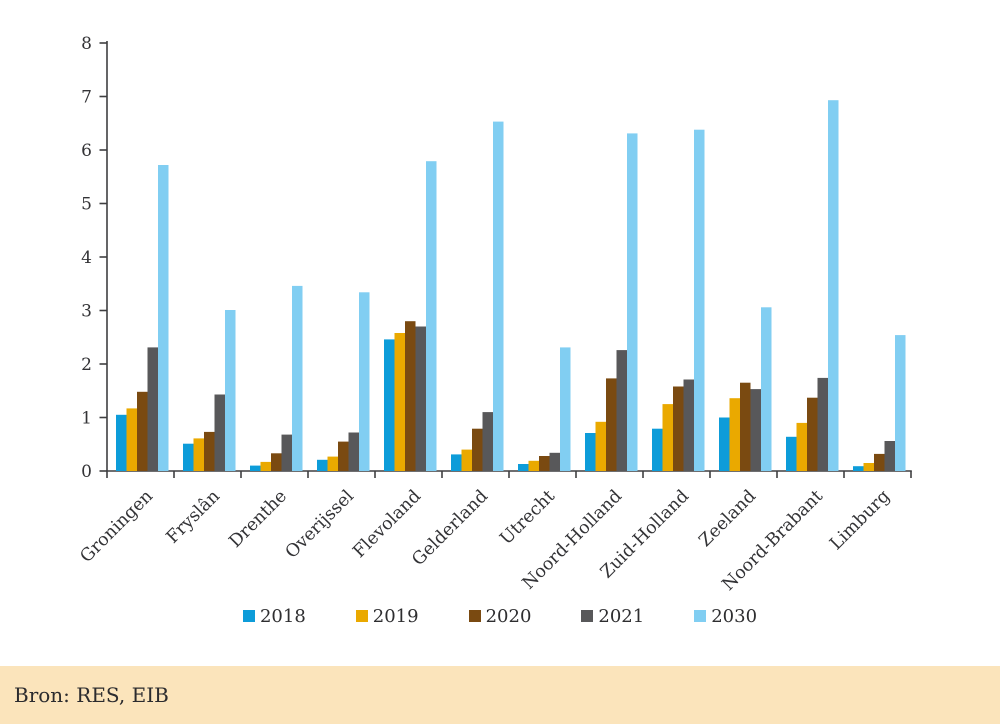 The image size is (1000, 724). I want to click on bar-Zuid-Holland-2021, so click(688, 425).